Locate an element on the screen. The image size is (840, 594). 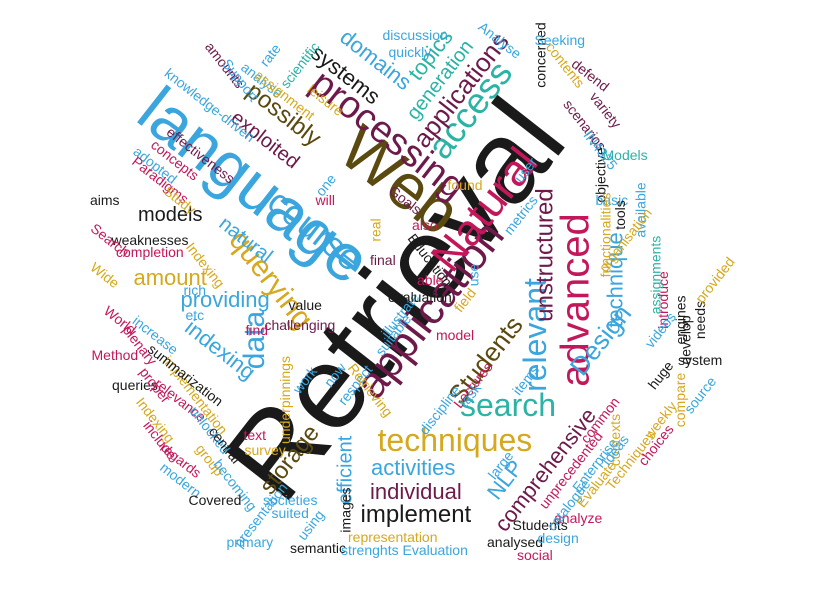
word-images: images is located at coordinates (345, 510).